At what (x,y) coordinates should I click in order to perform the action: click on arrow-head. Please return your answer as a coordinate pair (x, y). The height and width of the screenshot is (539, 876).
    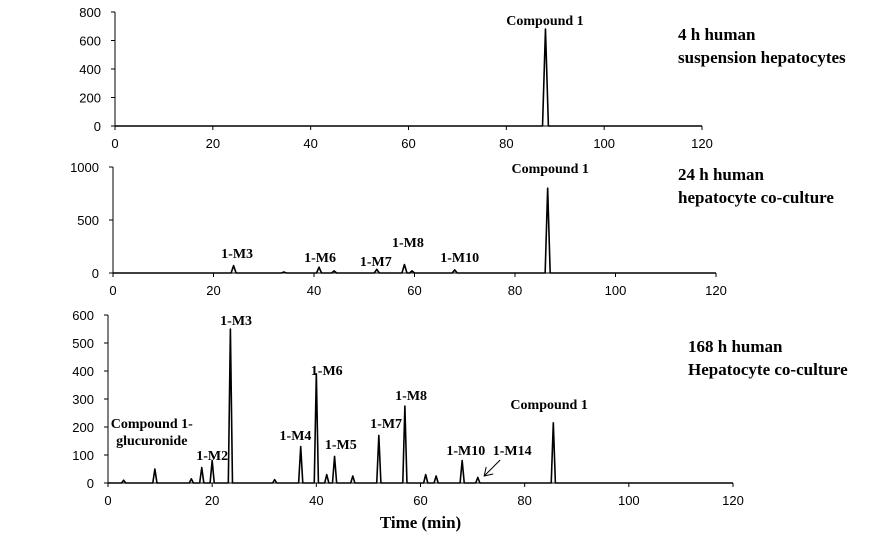
    Looking at the image, I should click on (488, 471).